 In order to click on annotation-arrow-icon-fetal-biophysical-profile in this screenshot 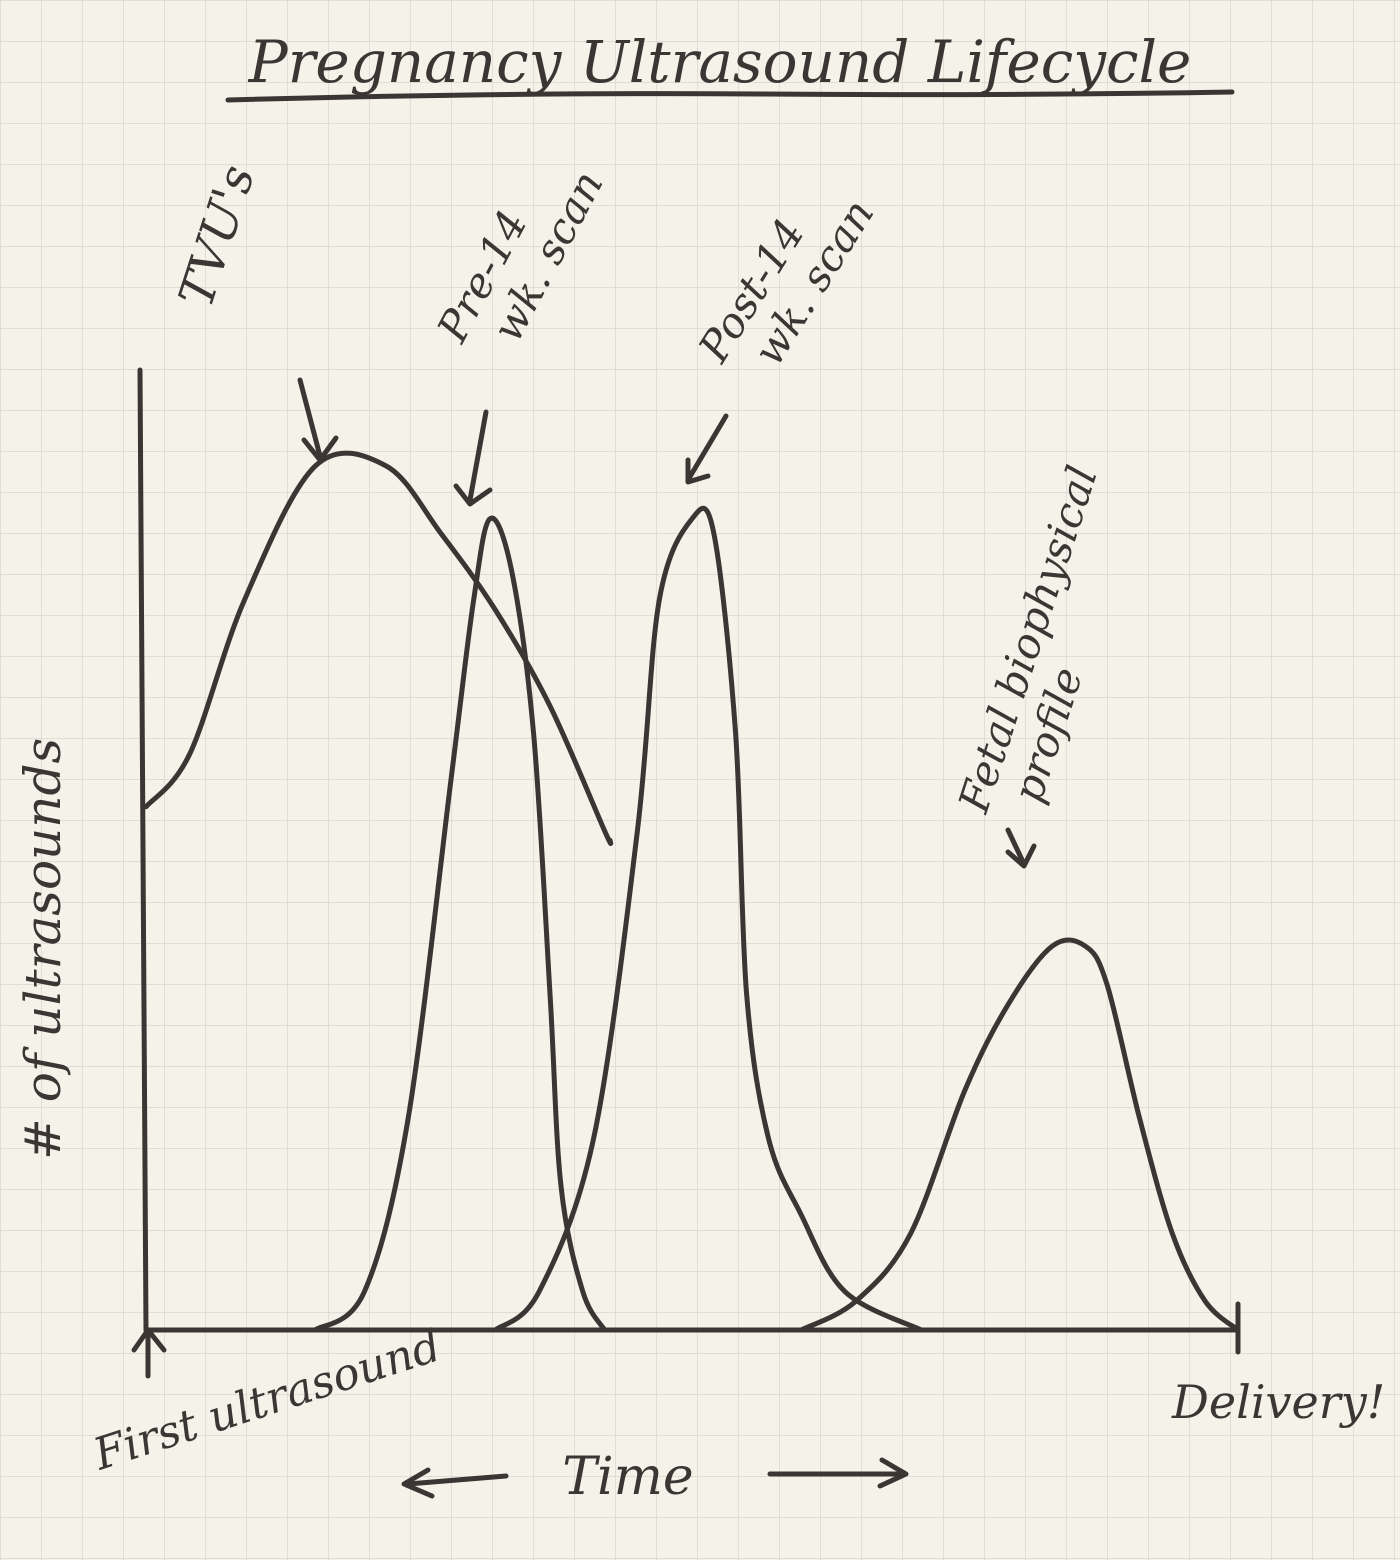, I will do `click(1021, 848)`.